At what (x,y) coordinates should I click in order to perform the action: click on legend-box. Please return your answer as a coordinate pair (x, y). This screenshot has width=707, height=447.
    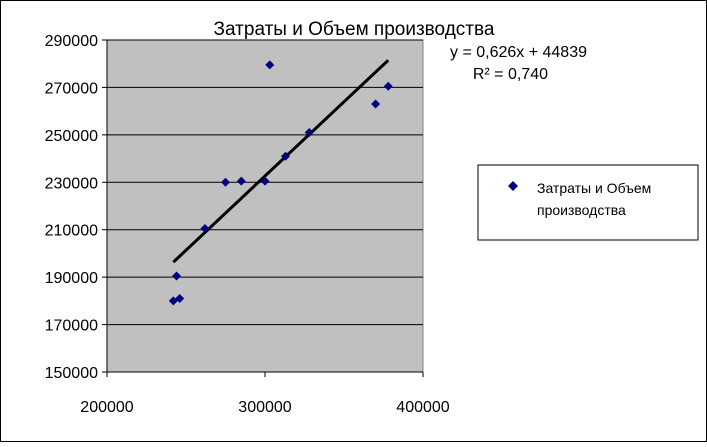
    Looking at the image, I should click on (588, 202).